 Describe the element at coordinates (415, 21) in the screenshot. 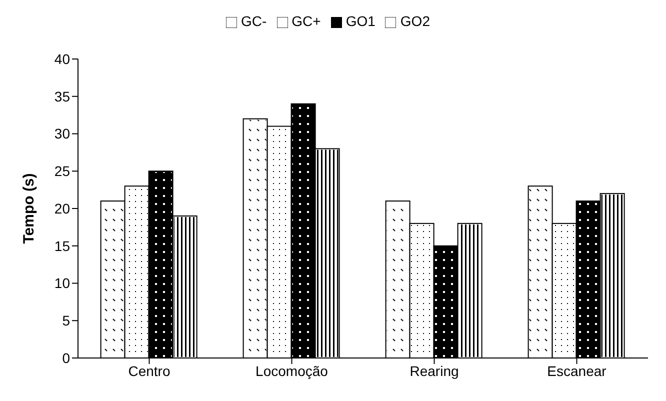

I see `legend-label: GO2` at that location.